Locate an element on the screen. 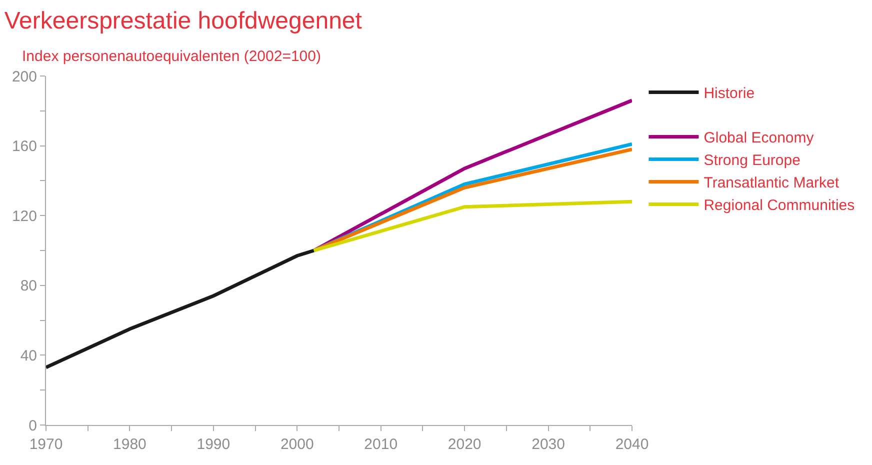  y-tick-label: 0 is located at coordinates (32, 425).